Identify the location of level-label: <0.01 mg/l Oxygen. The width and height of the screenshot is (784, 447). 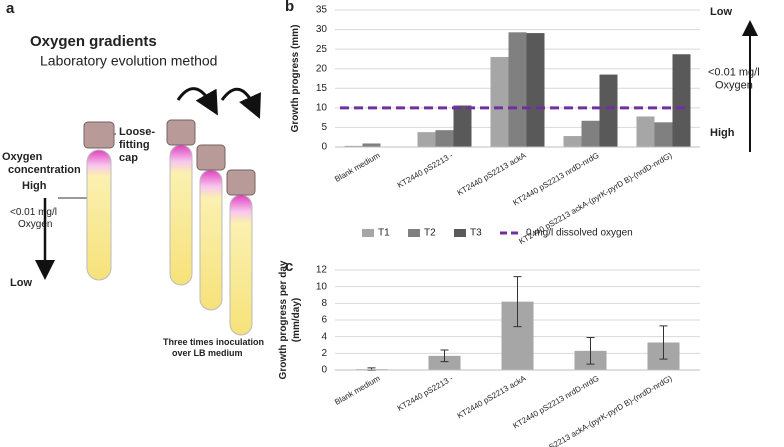
(33, 218).